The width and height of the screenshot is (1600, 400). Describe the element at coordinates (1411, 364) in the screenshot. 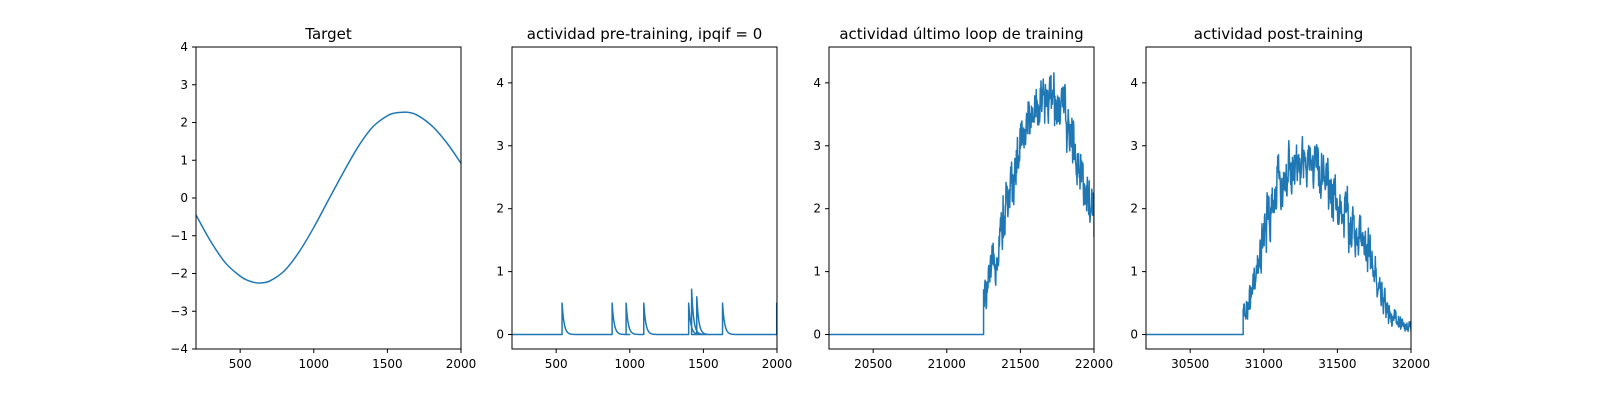

I see `x-tick-label: 32000` at that location.